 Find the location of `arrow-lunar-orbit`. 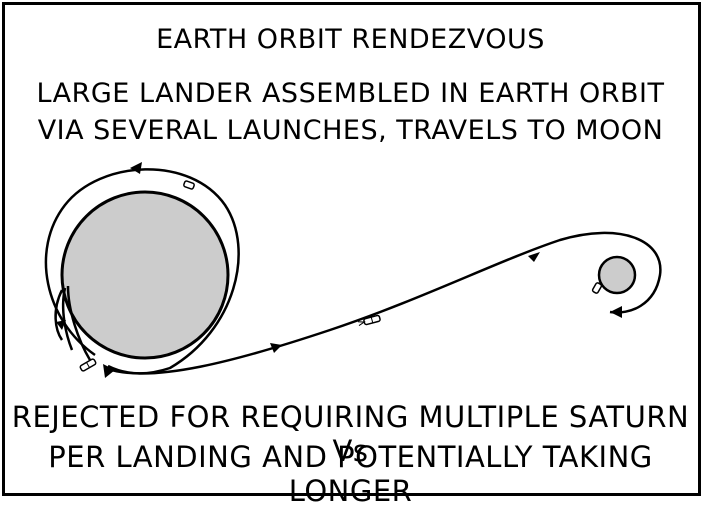

arrow-lunar-orbit is located at coordinates (616, 312).